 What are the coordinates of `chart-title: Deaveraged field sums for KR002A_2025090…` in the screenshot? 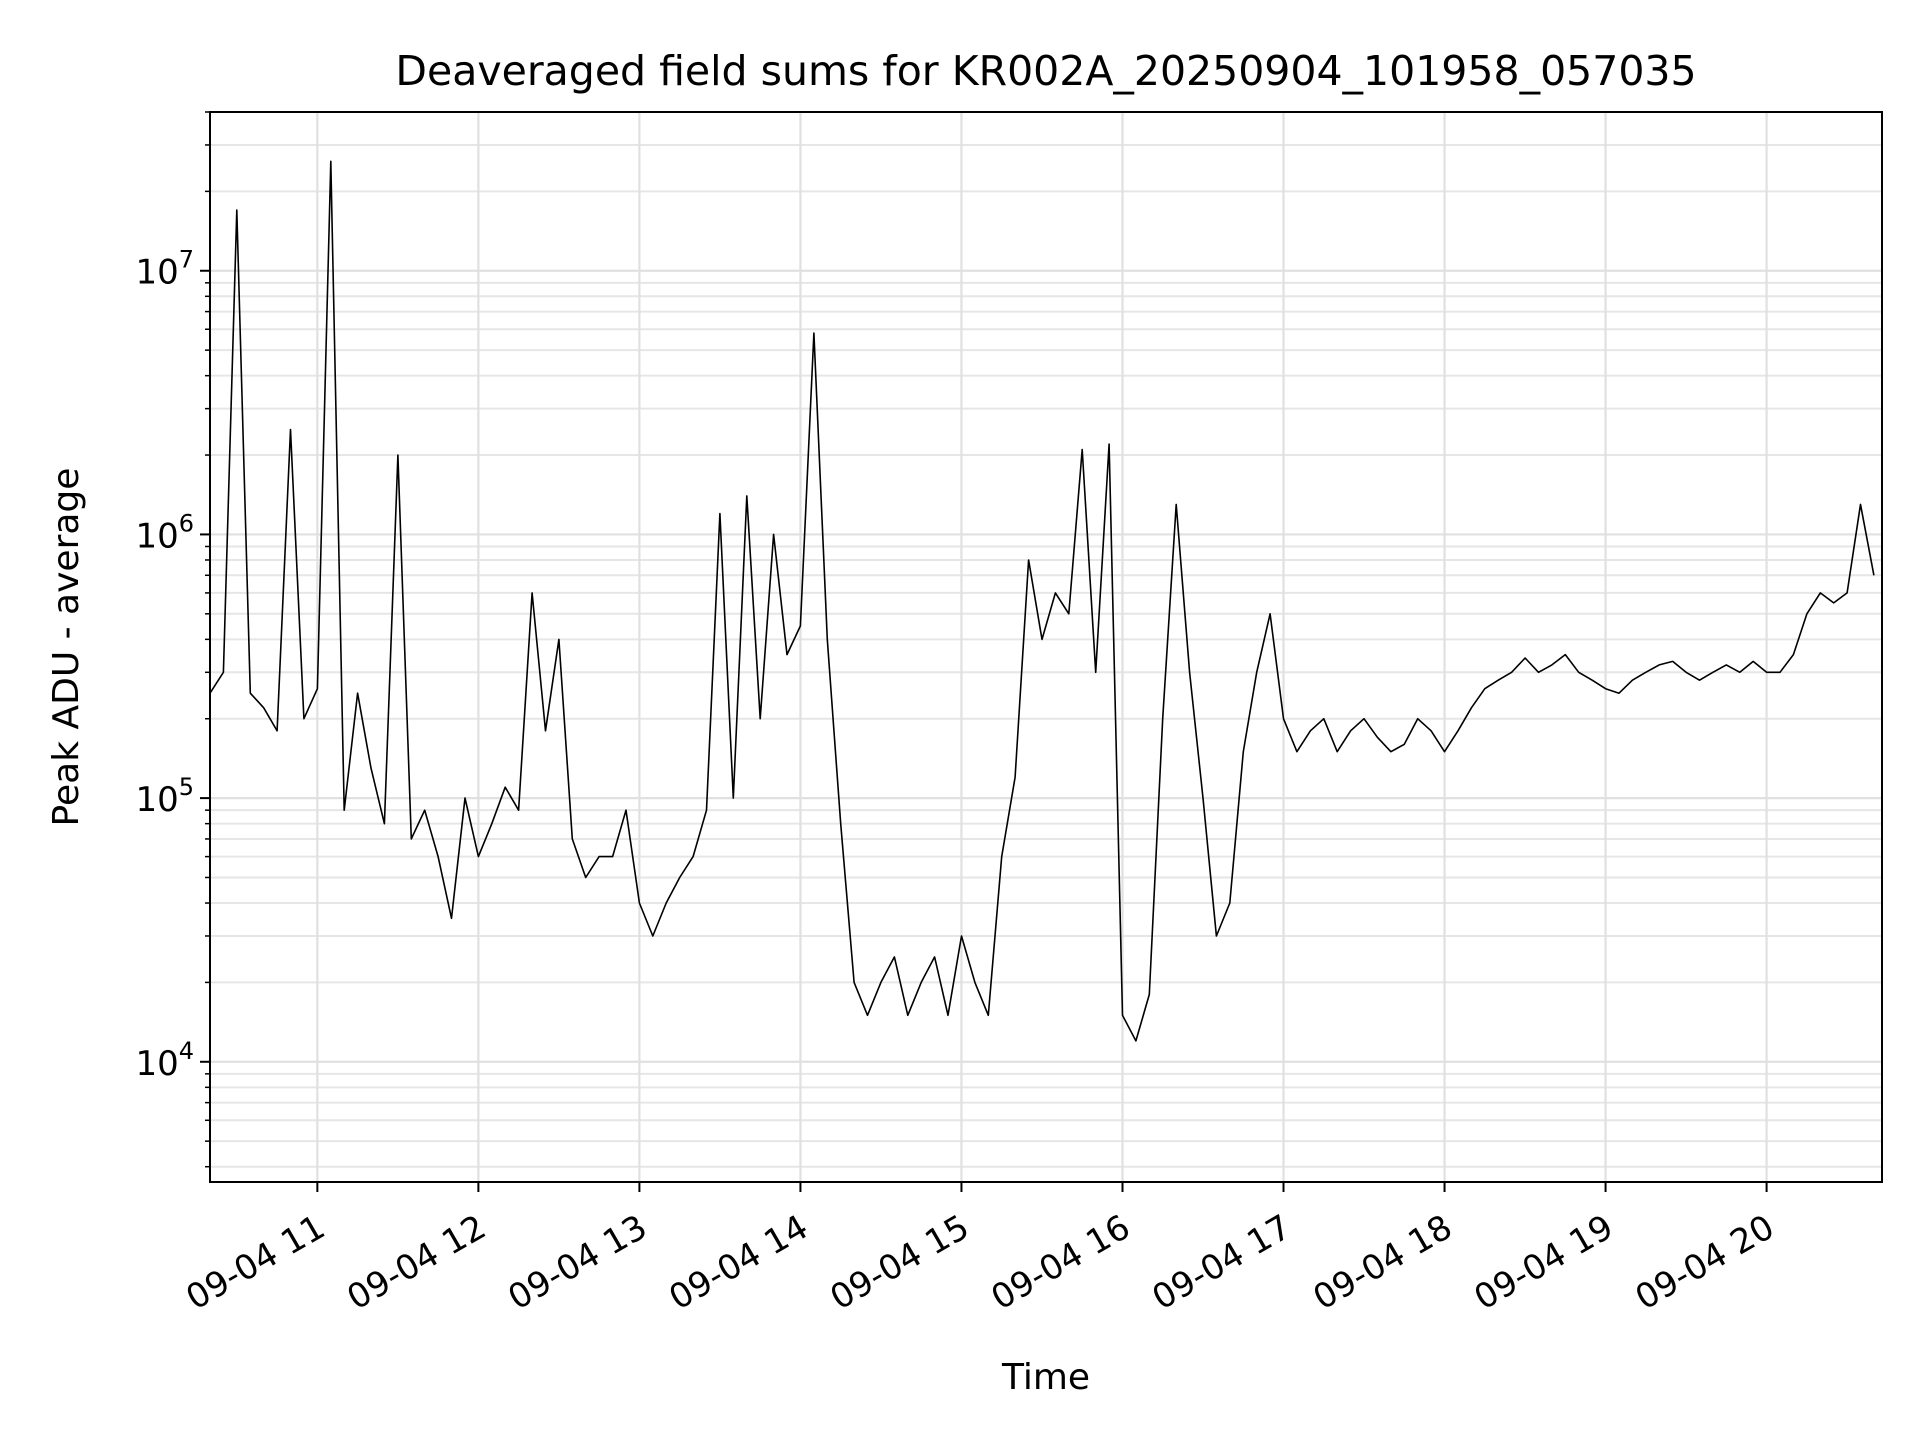 It's located at (1045, 71).